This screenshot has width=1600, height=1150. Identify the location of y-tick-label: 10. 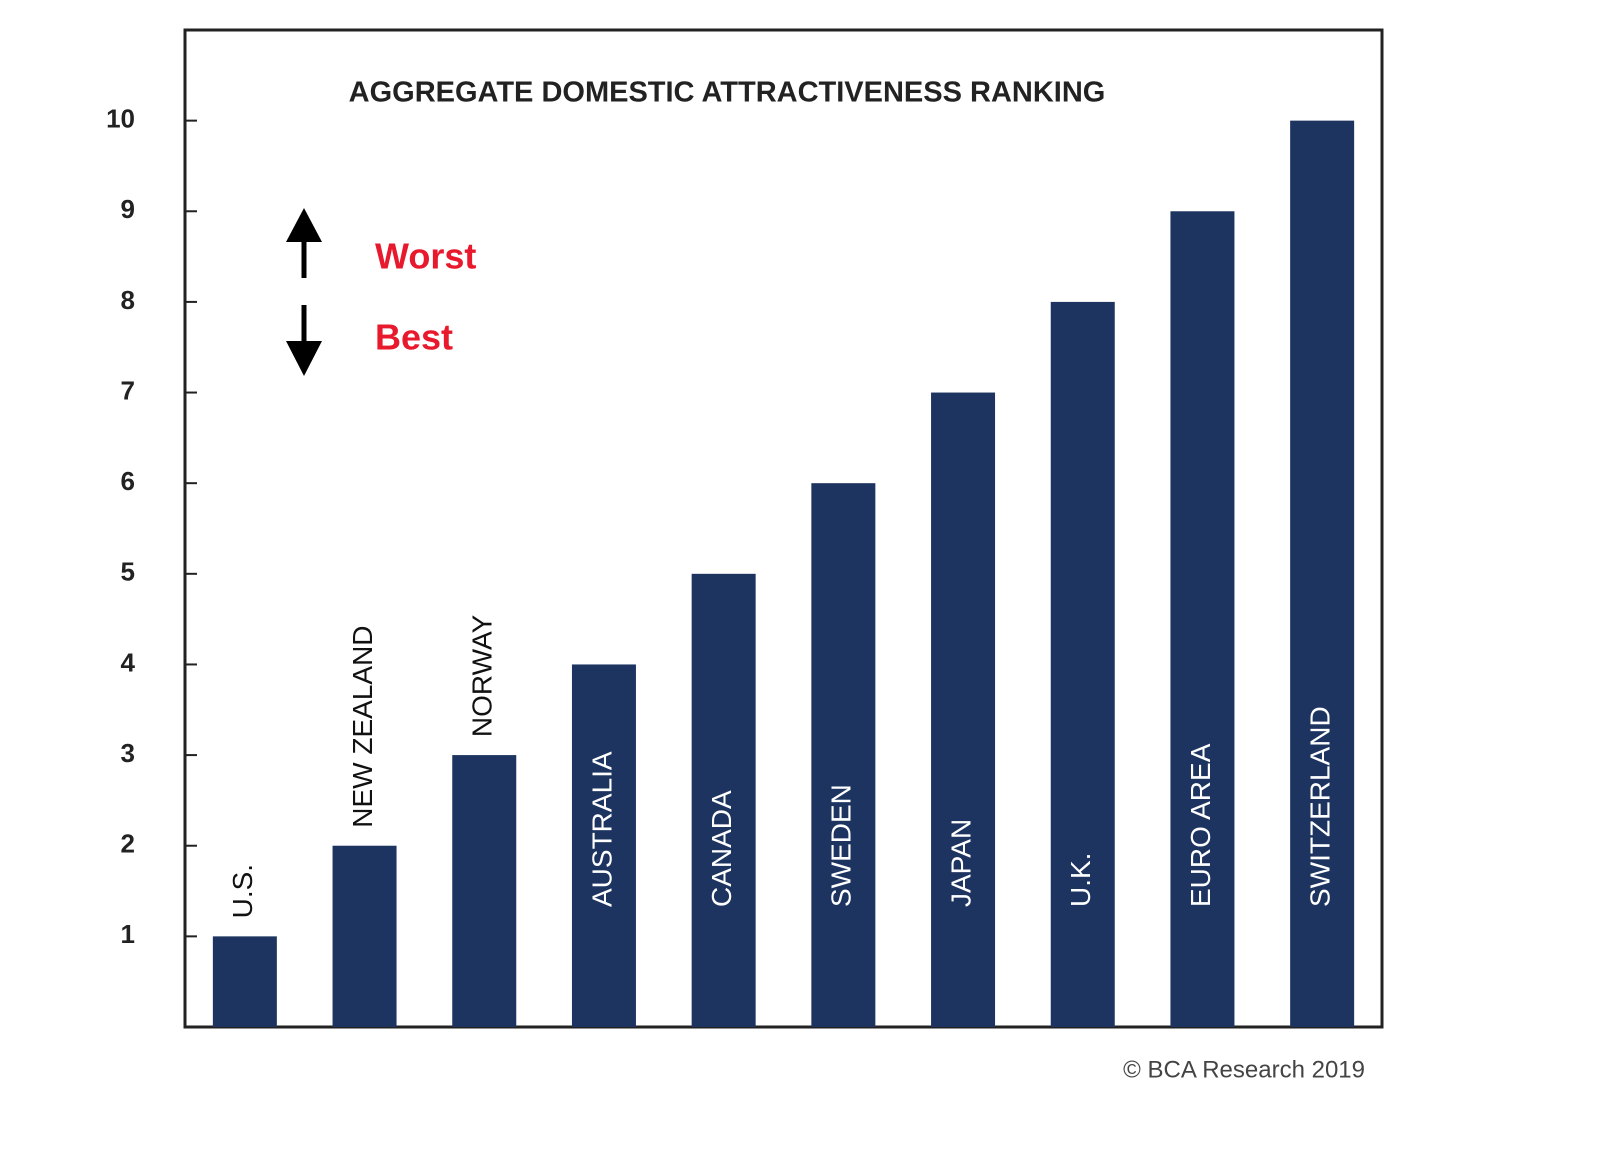
(120, 119).